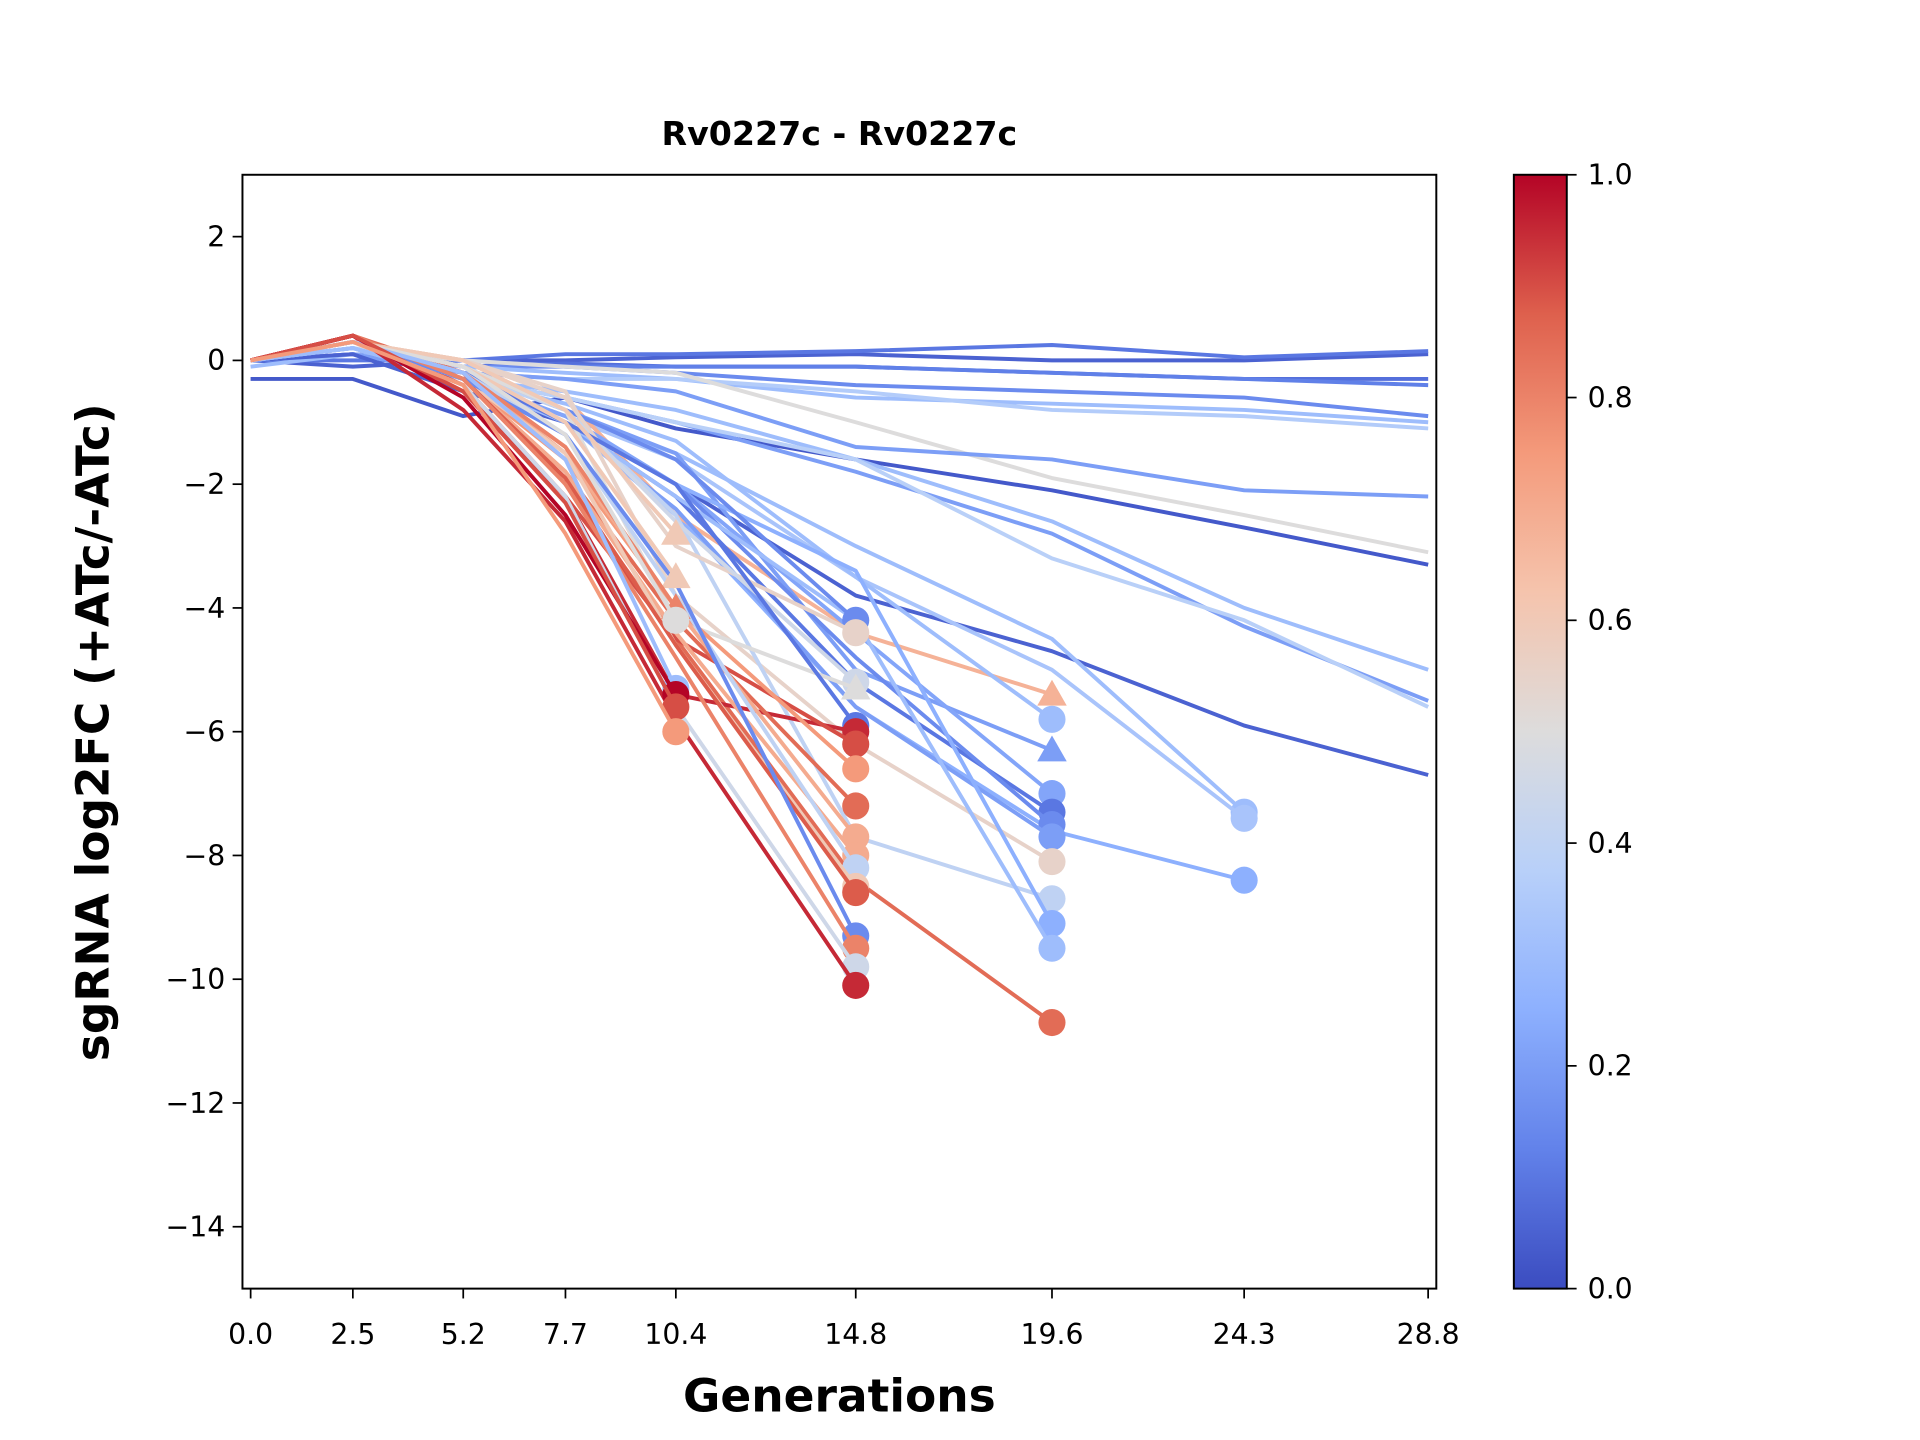 The height and width of the screenshot is (1440, 1920). I want to click on y-tick-label: 2, so click(216, 236).